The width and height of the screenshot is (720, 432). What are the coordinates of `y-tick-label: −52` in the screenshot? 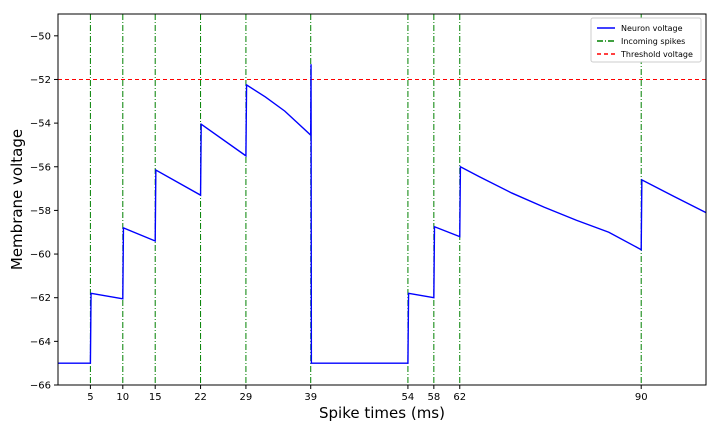 It's located at (40, 80).